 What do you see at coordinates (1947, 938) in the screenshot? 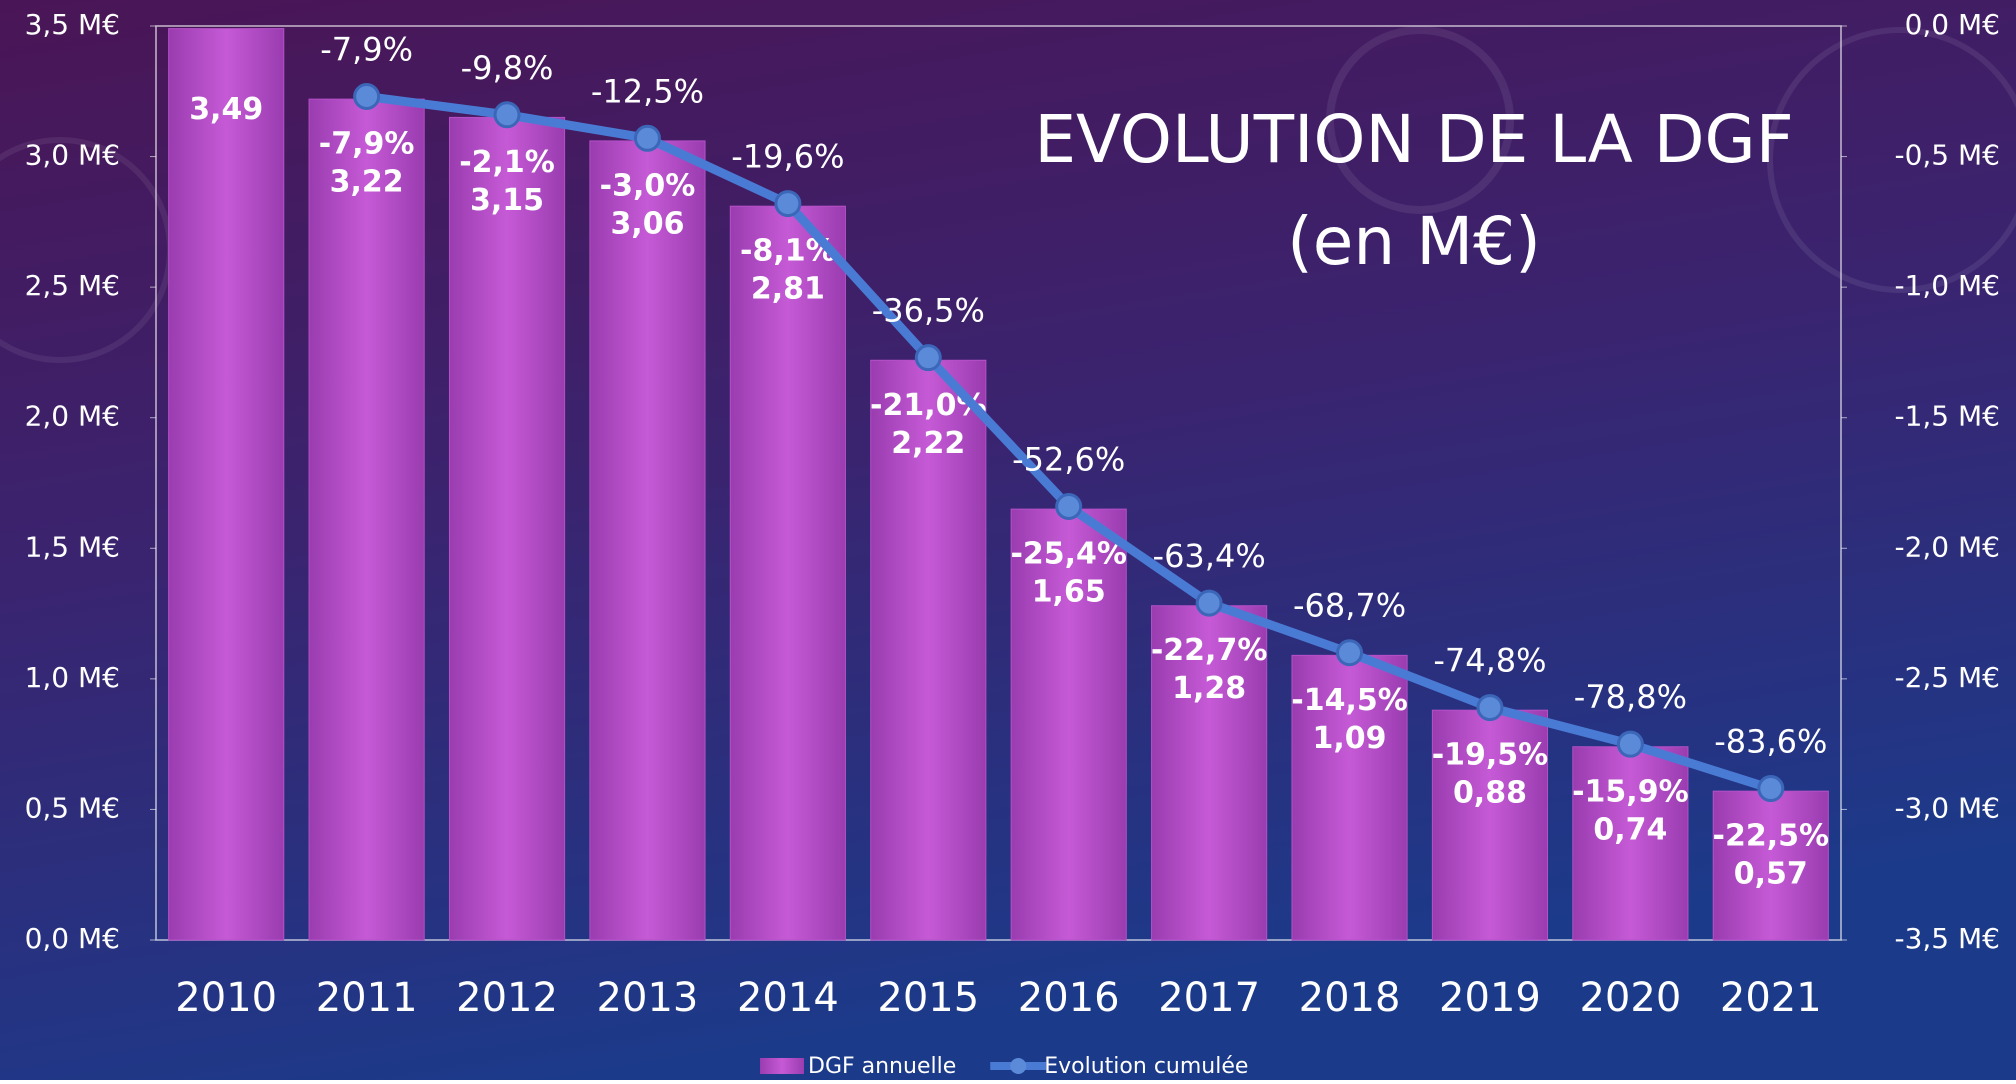
I see `y2-tick-label: -3,5 M€` at bounding box center [1947, 938].